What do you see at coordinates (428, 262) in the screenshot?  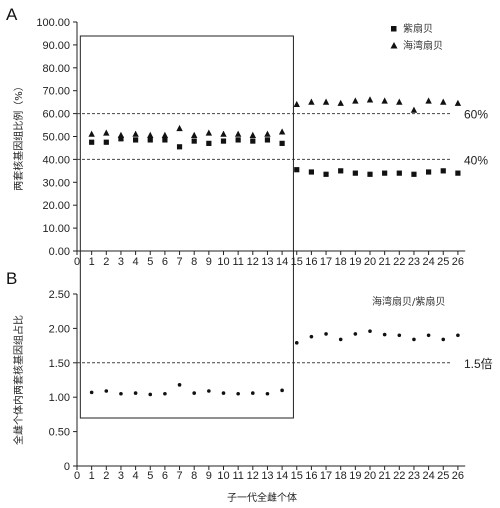 I see `x-tick-label: 24` at bounding box center [428, 262].